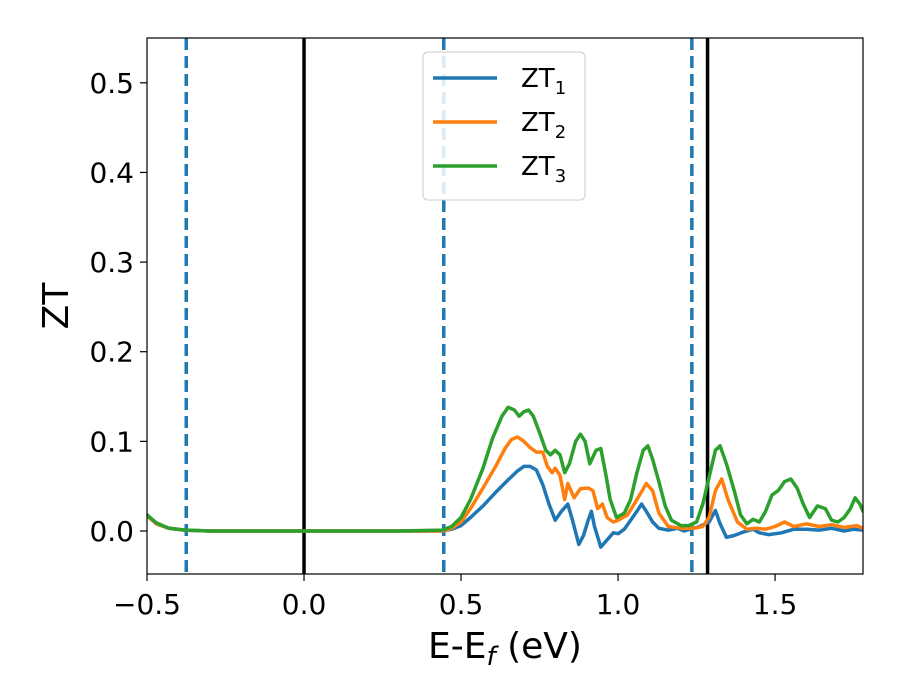 Image resolution: width=900 pixels, height=700 pixels. I want to click on y-tick-label: 0.1, so click(111, 441).